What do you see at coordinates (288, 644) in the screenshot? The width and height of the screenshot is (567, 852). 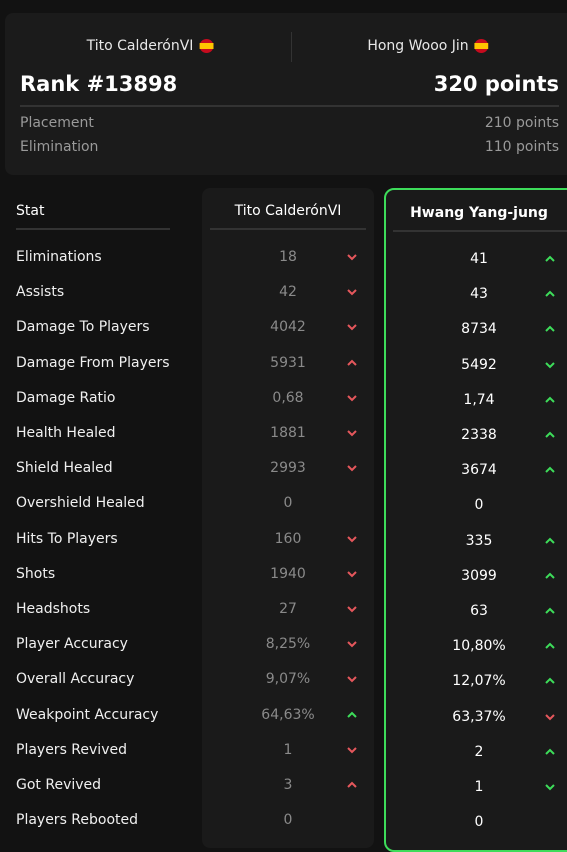 I see `player1-value: 8,25%` at bounding box center [288, 644].